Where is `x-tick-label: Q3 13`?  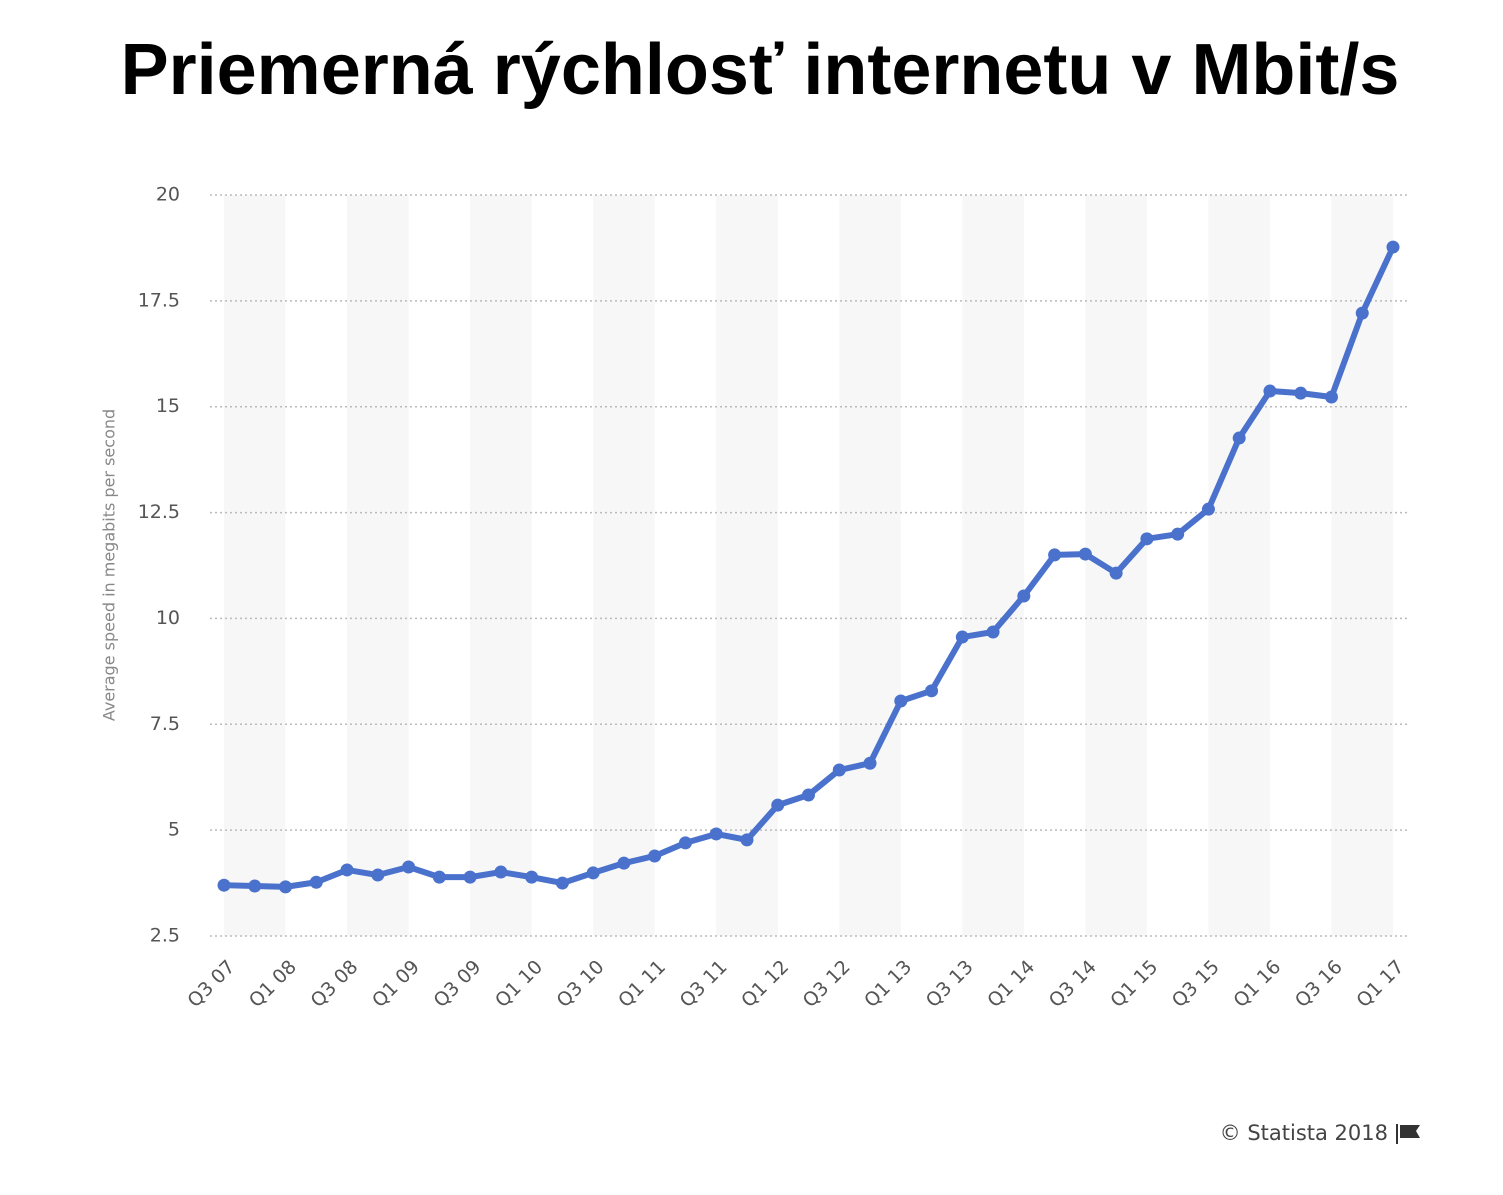
x-tick-label: Q3 13 is located at coordinates (950, 984).